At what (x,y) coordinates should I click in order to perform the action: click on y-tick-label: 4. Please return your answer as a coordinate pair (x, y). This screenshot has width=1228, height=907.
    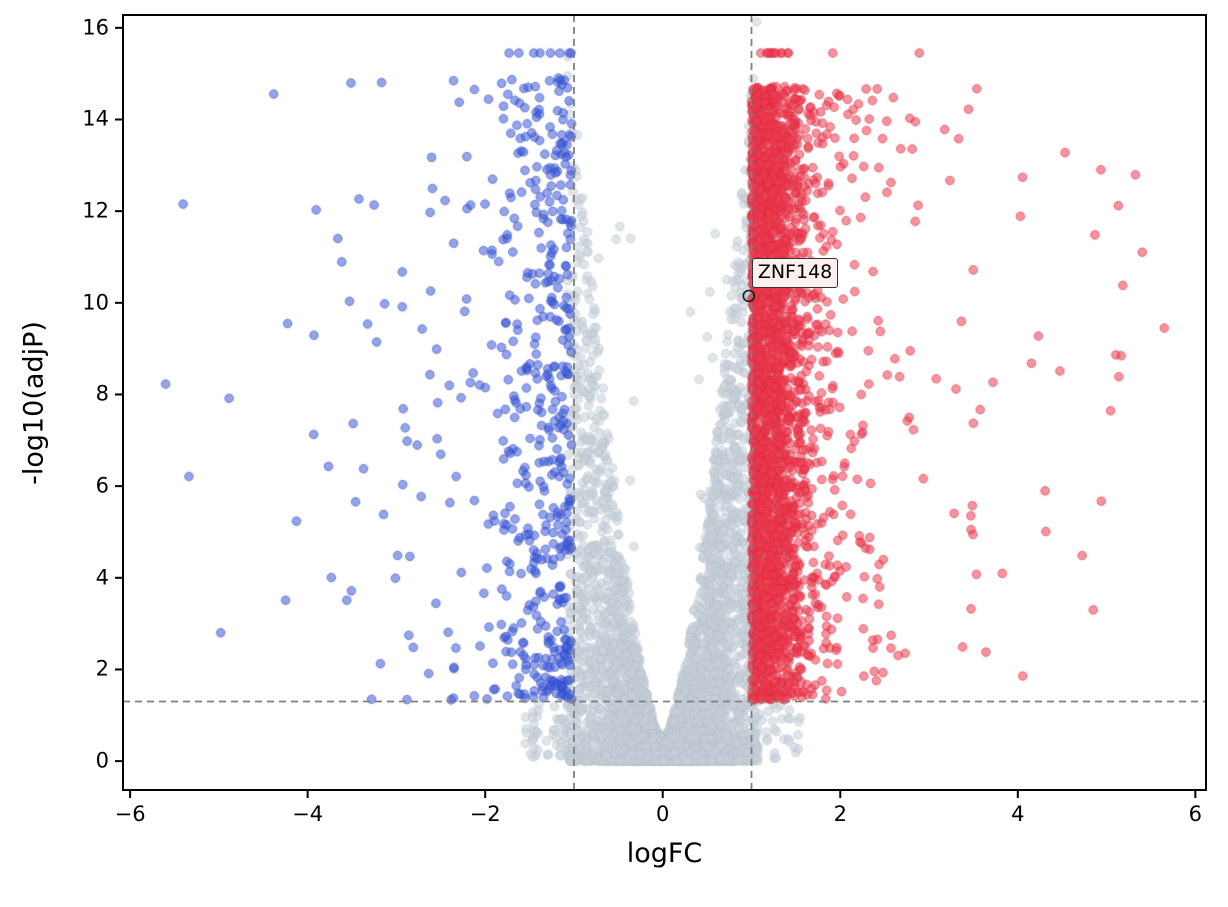
    Looking at the image, I should click on (102, 577).